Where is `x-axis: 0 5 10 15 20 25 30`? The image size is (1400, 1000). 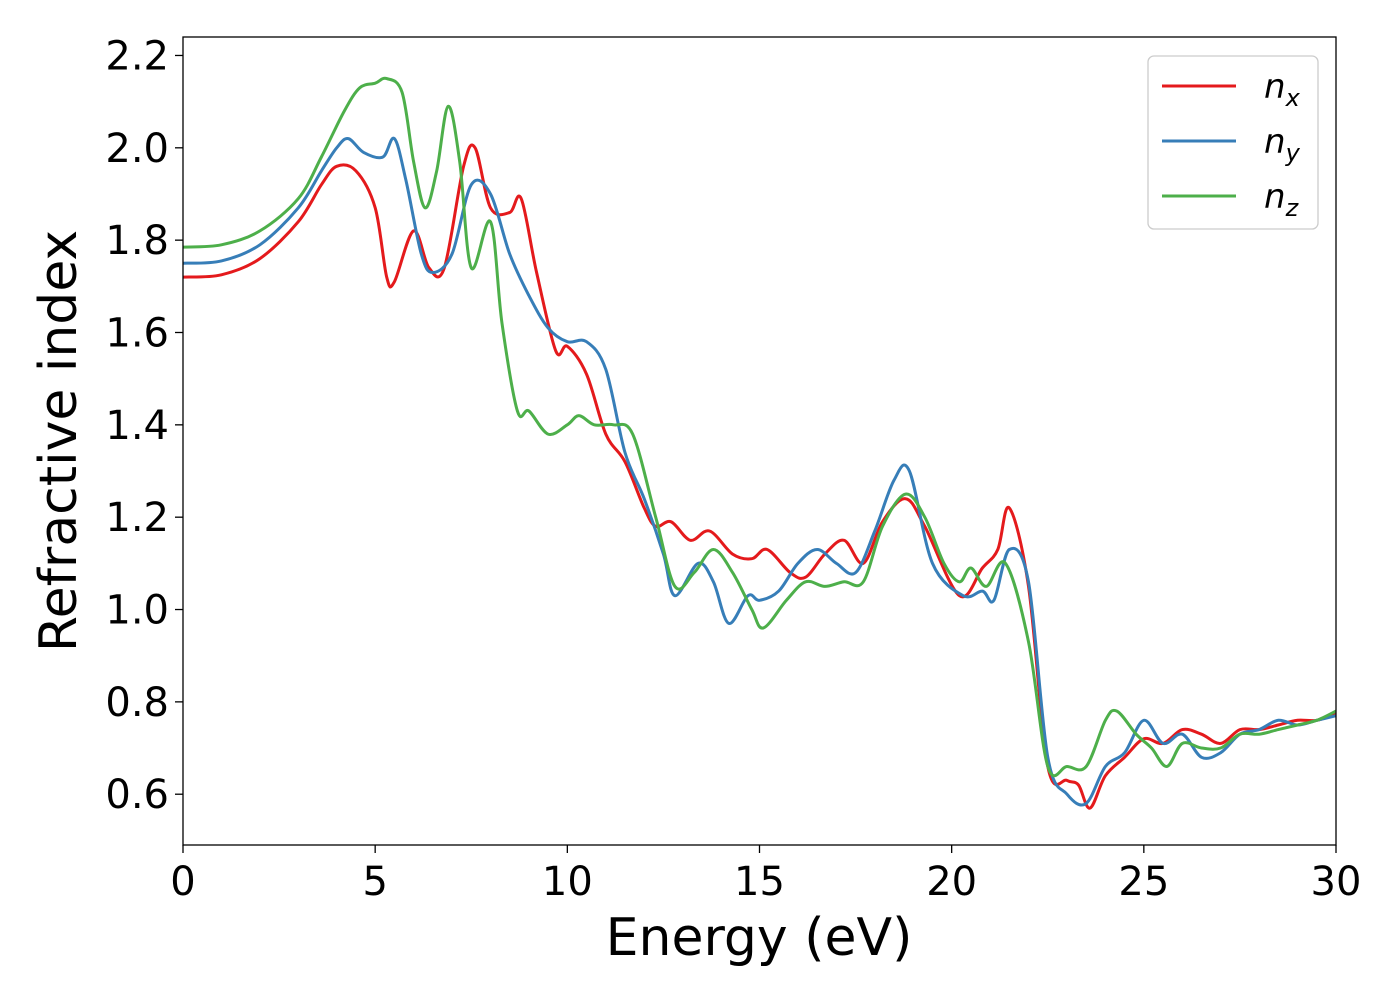 x-axis: 0 5 10 15 20 25 30 is located at coordinates (765, 875).